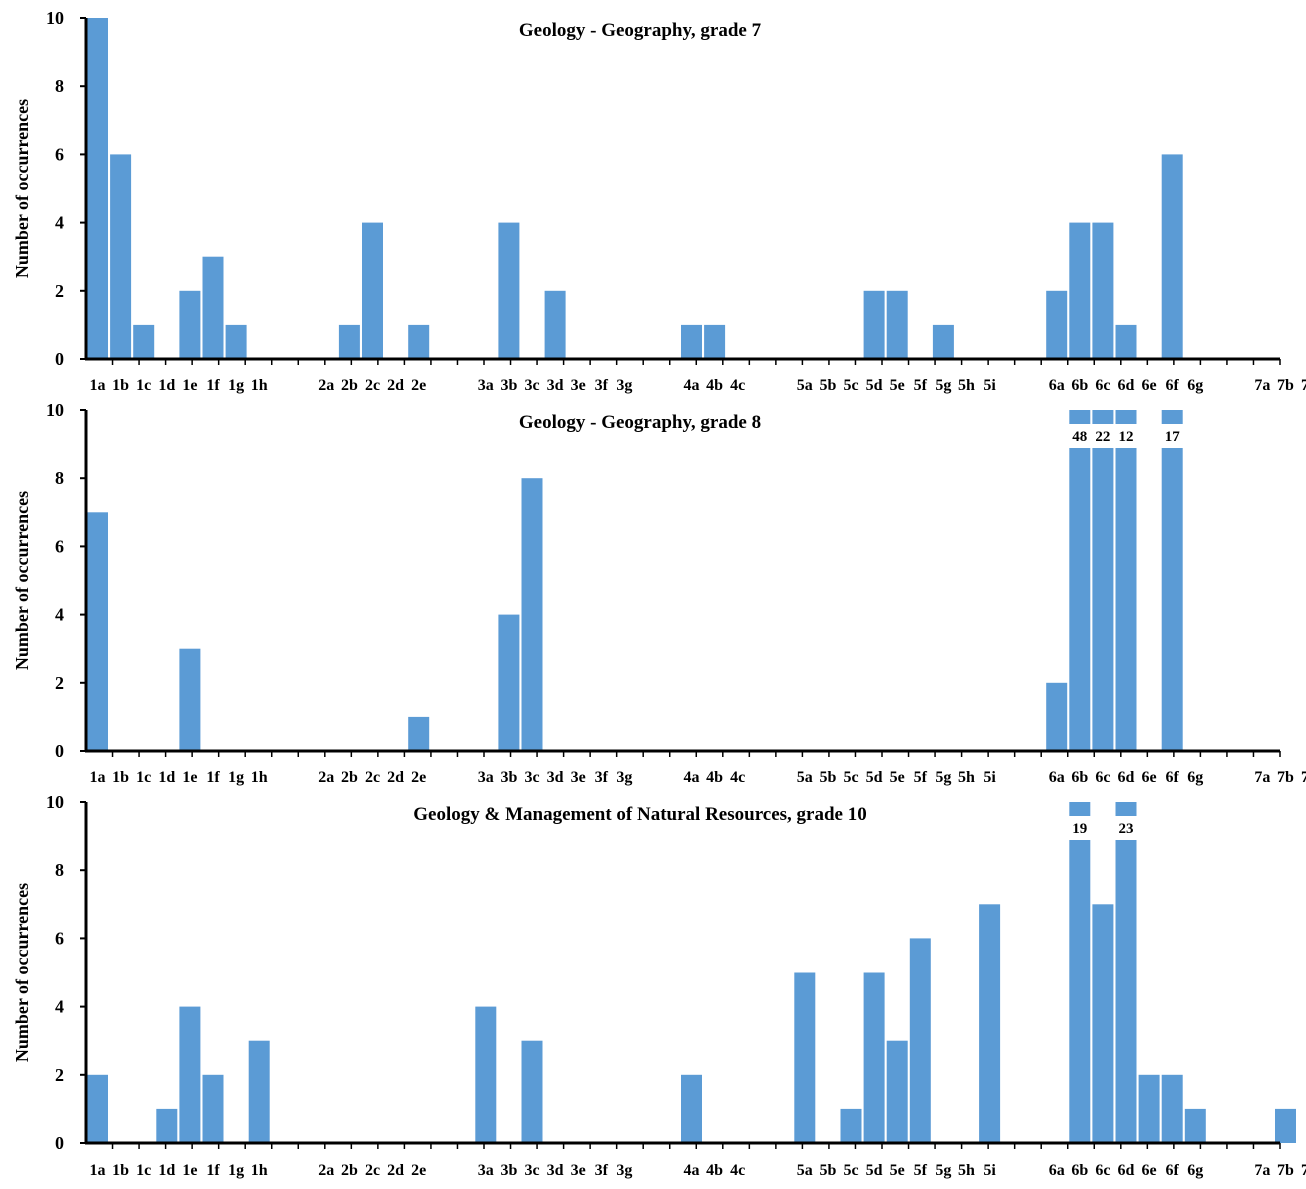 This screenshot has height=1189, width=1306. What do you see at coordinates (418, 777) in the screenshot?
I see `x-tick-label: 2e` at bounding box center [418, 777].